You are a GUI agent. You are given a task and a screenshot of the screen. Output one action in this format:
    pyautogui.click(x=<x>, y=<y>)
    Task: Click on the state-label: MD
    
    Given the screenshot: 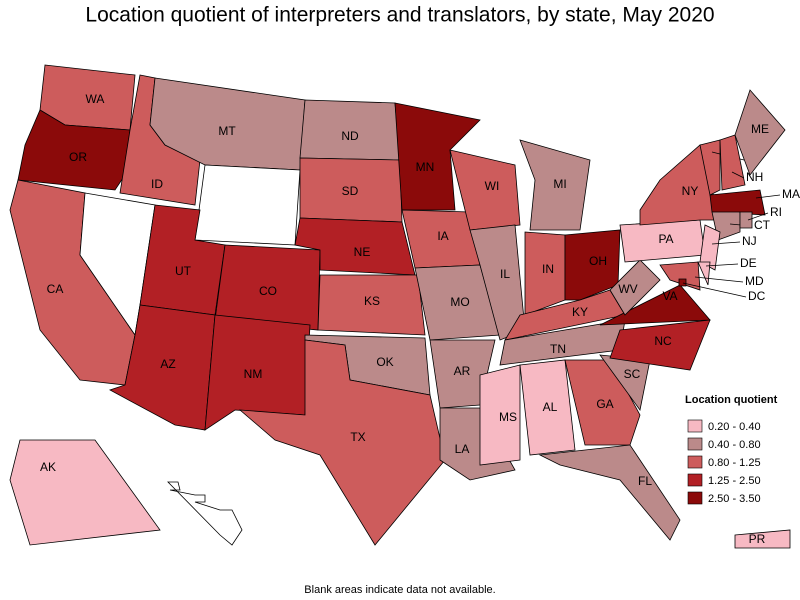 What is the action you would take?
    pyautogui.click(x=754, y=281)
    